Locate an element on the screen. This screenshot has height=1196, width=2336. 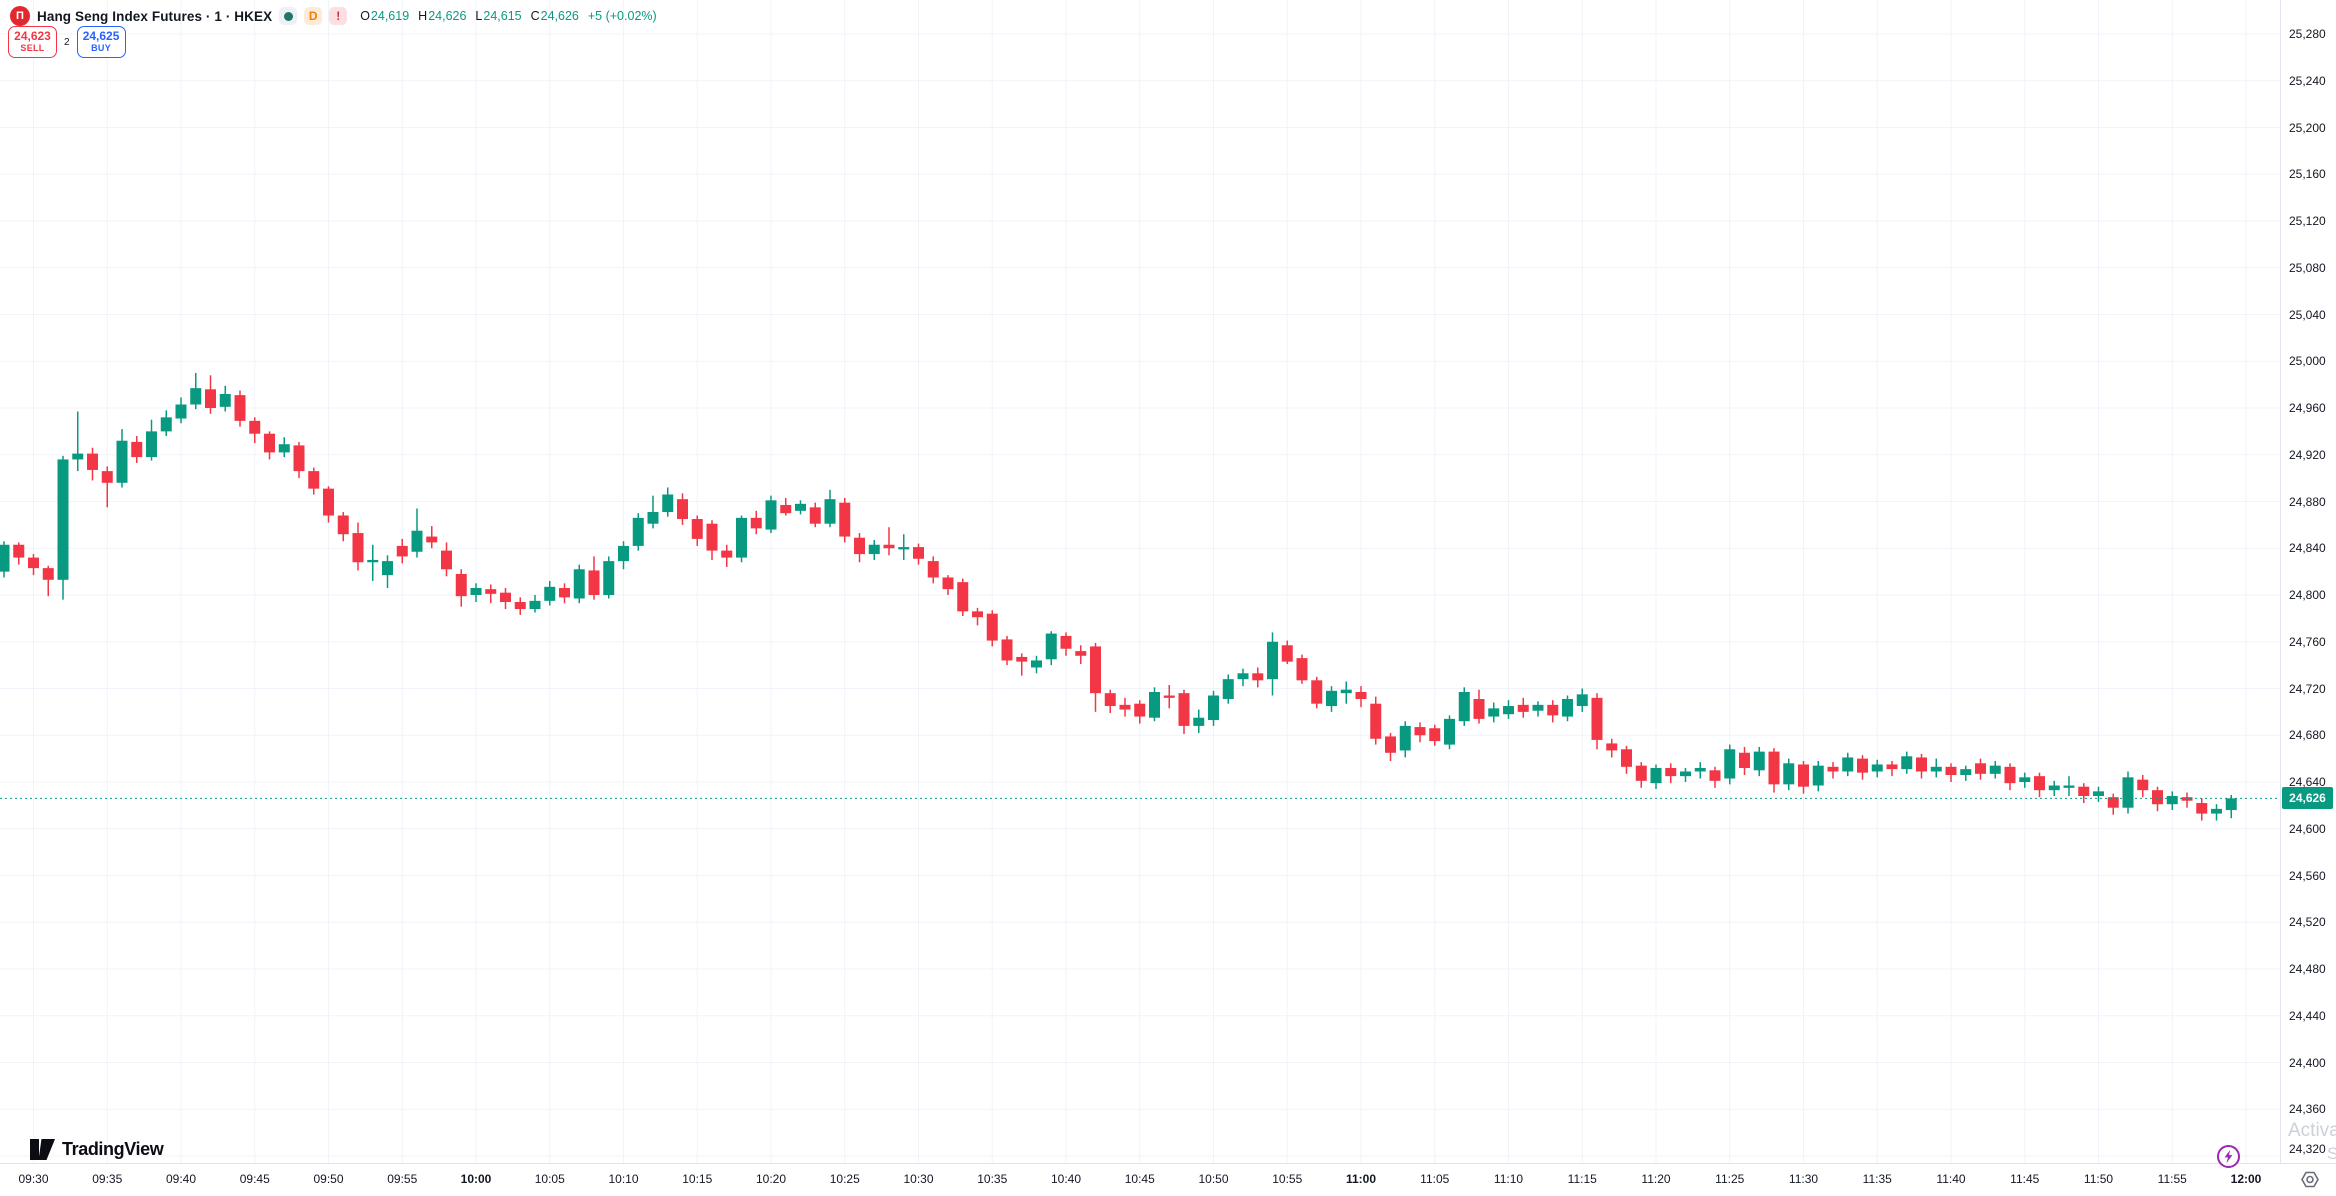
time-axis-label: 11:05 is located at coordinates (1435, 1179).